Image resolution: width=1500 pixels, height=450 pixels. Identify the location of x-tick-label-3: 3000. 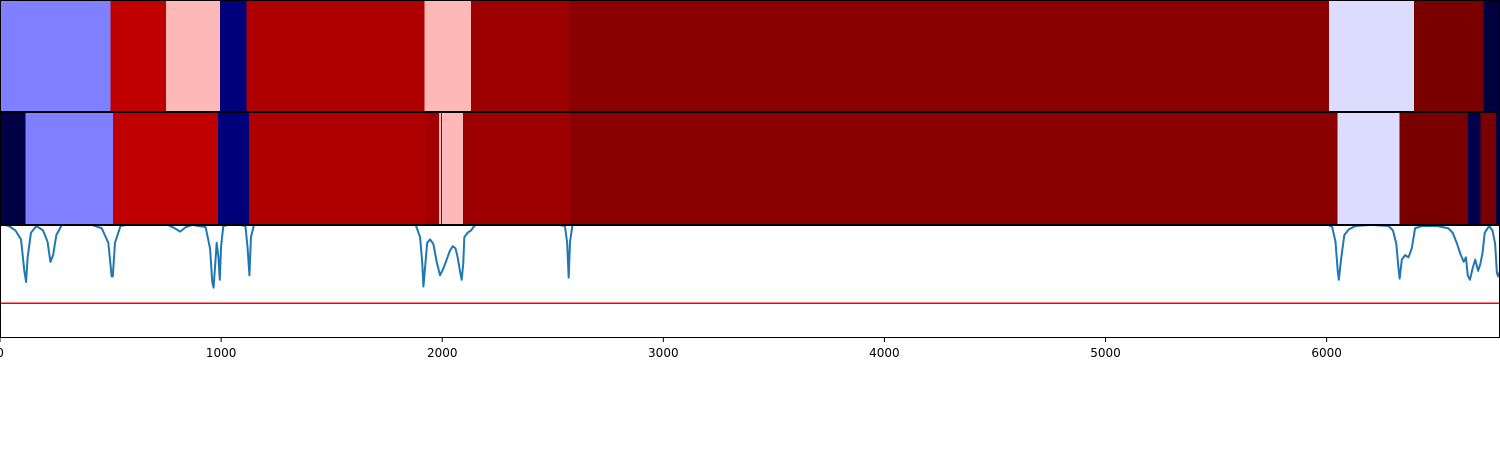
(663, 353).